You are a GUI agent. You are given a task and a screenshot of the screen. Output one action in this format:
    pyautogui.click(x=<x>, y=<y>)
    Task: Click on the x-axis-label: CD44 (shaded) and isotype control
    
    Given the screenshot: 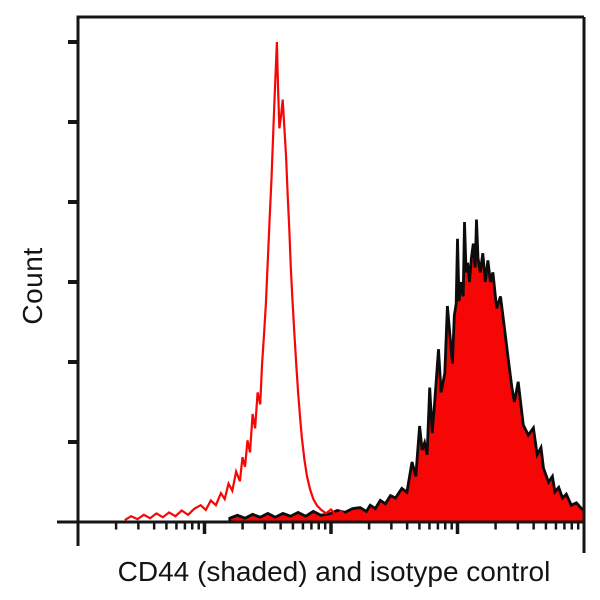 What is the action you would take?
    pyautogui.click(x=334, y=571)
    